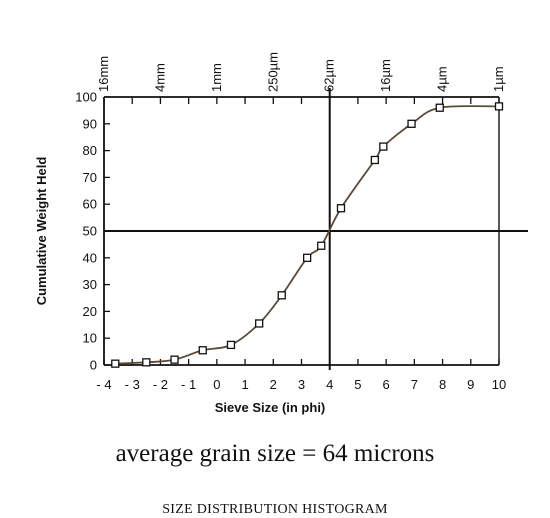  Describe the element at coordinates (272, 72) in the screenshot. I see `top-axis-label: 250µm` at that location.